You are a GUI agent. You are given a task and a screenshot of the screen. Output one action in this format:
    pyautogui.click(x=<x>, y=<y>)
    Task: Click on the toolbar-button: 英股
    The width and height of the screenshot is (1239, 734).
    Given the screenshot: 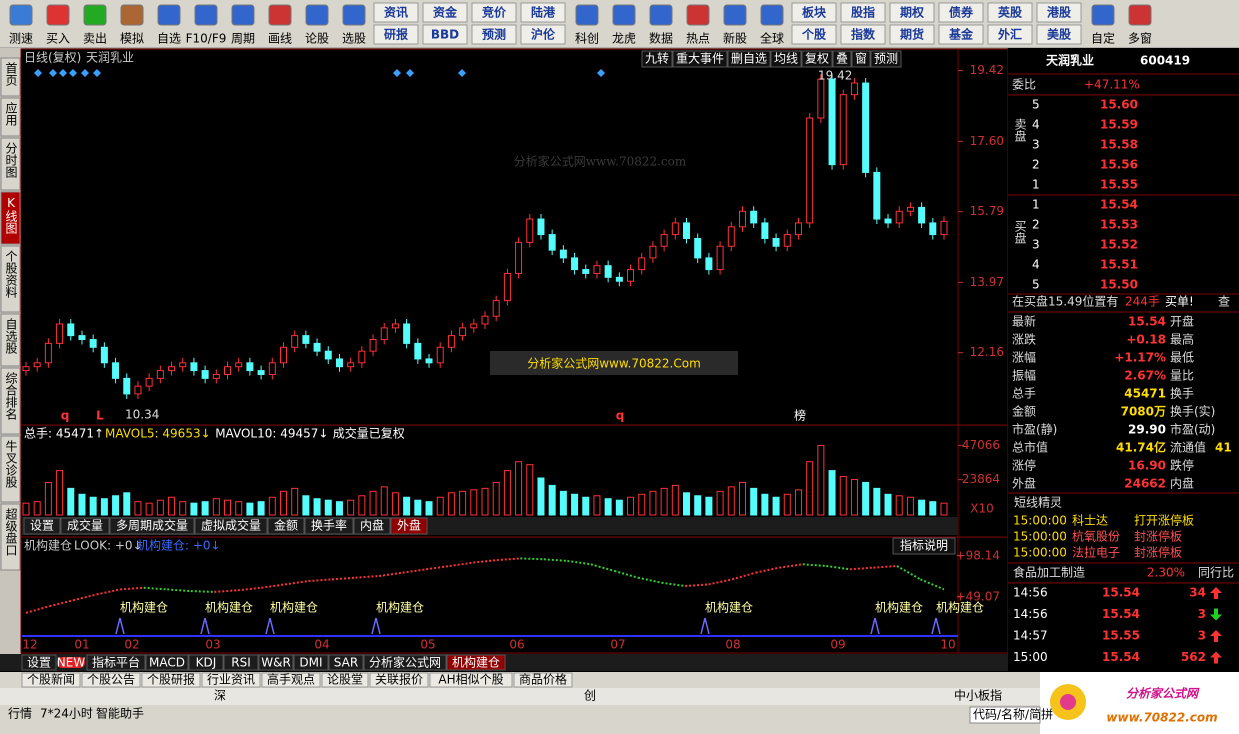 What is the action you would take?
    pyautogui.click(x=1010, y=12)
    